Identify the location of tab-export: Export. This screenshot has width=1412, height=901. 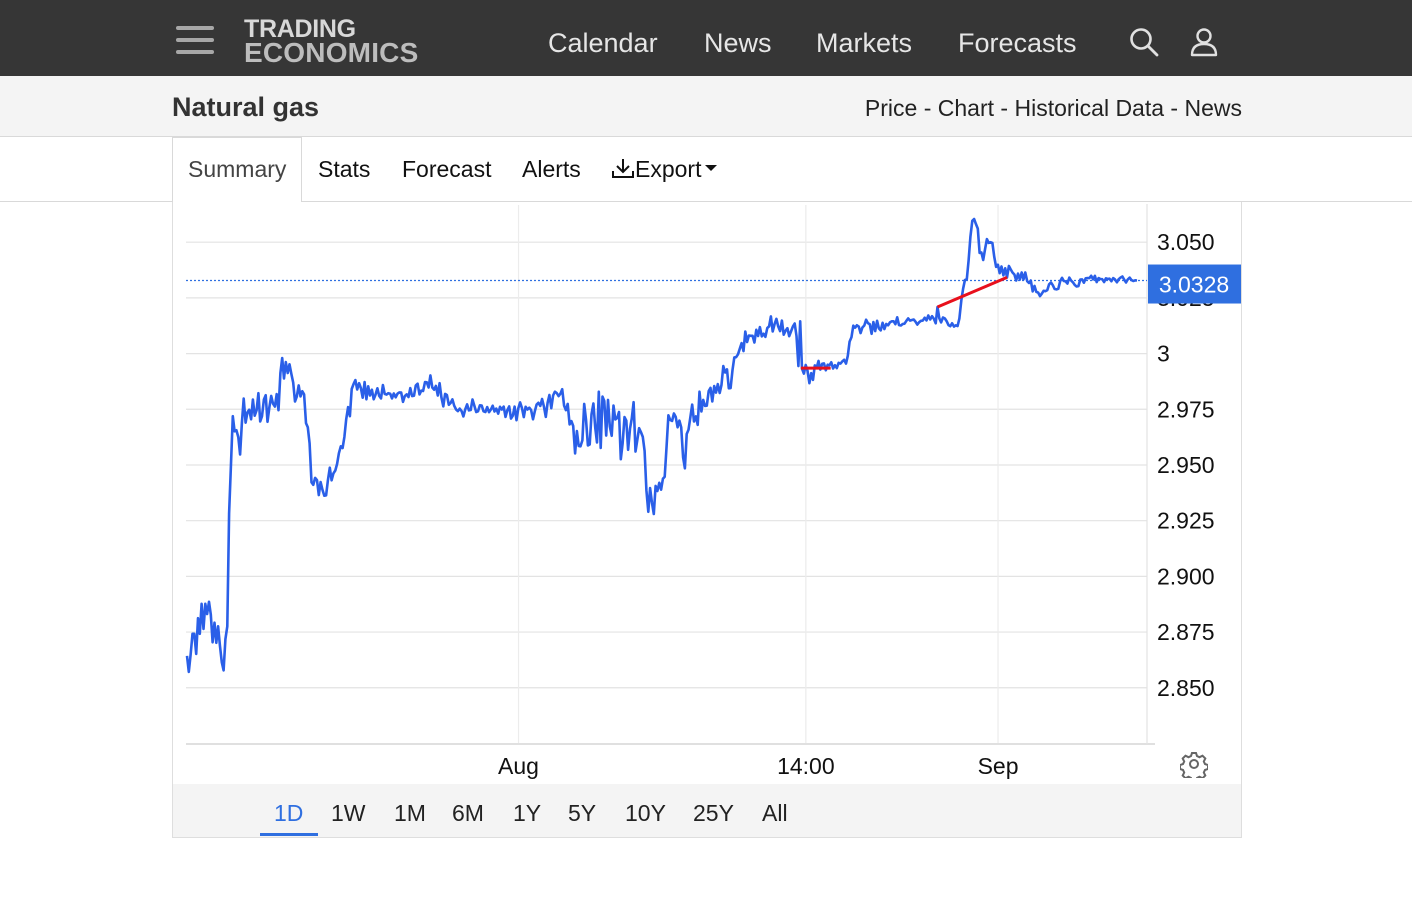
(664, 169).